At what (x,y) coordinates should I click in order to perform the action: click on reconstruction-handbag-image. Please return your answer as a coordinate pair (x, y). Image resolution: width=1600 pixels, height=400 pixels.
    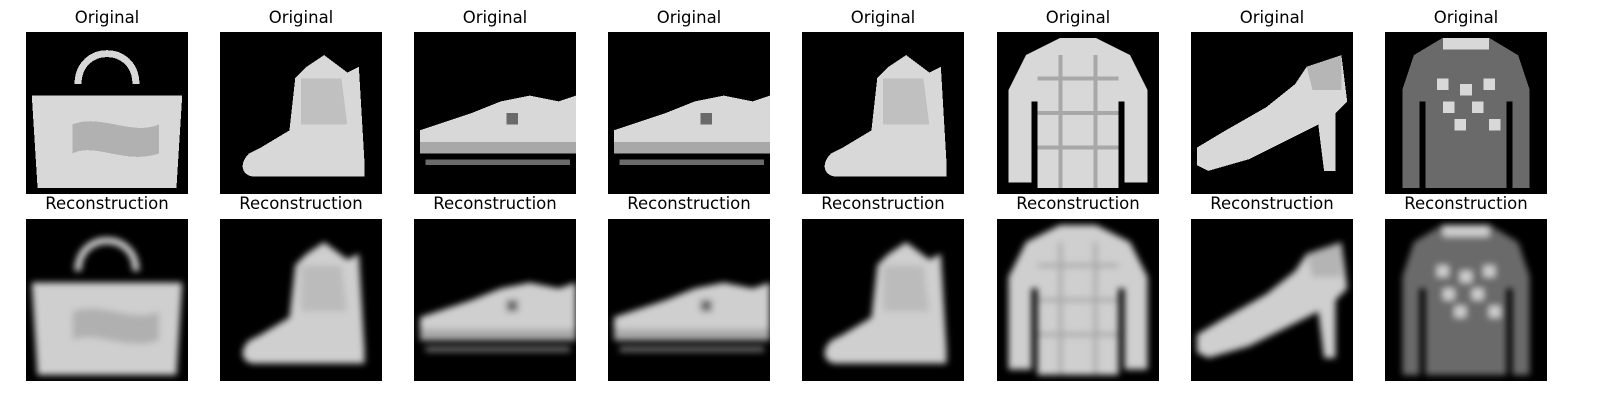
    Looking at the image, I should click on (107, 300).